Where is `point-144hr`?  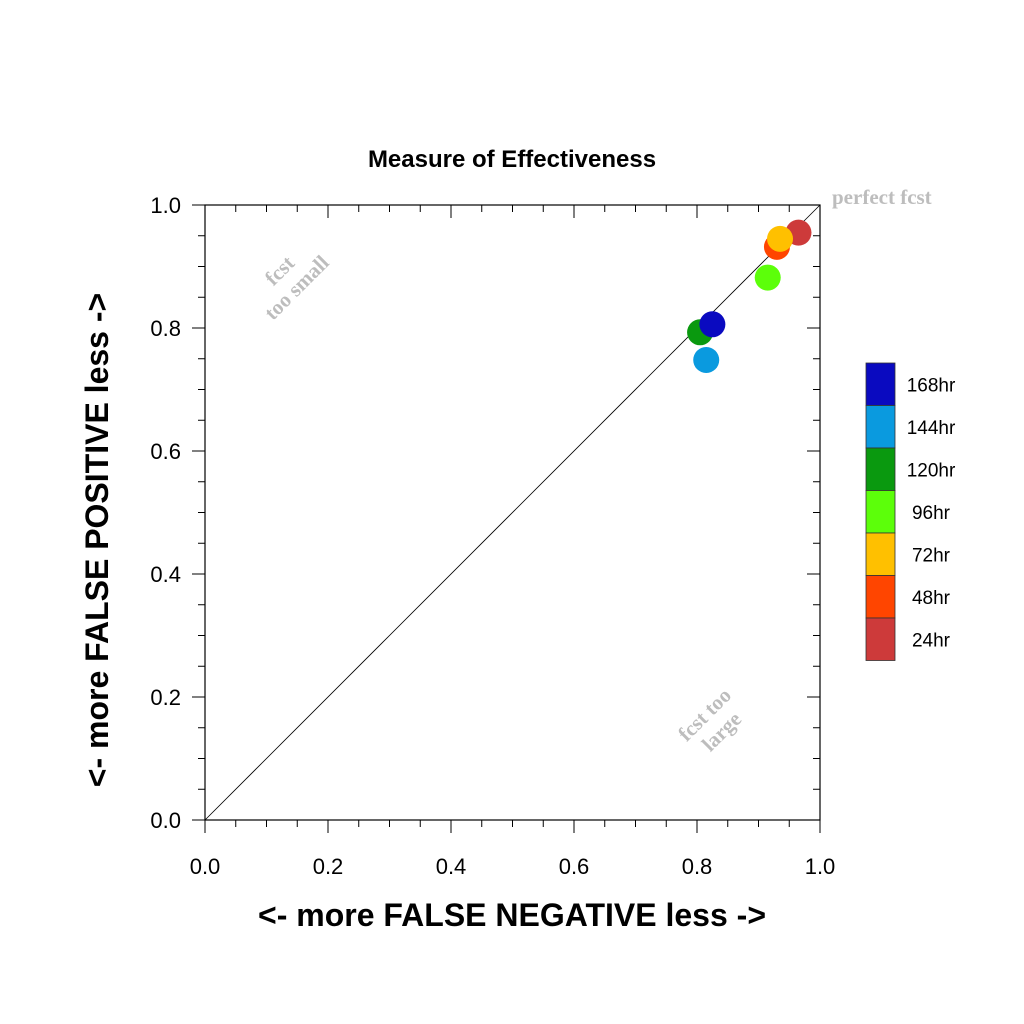
point-144hr is located at coordinates (706, 359).